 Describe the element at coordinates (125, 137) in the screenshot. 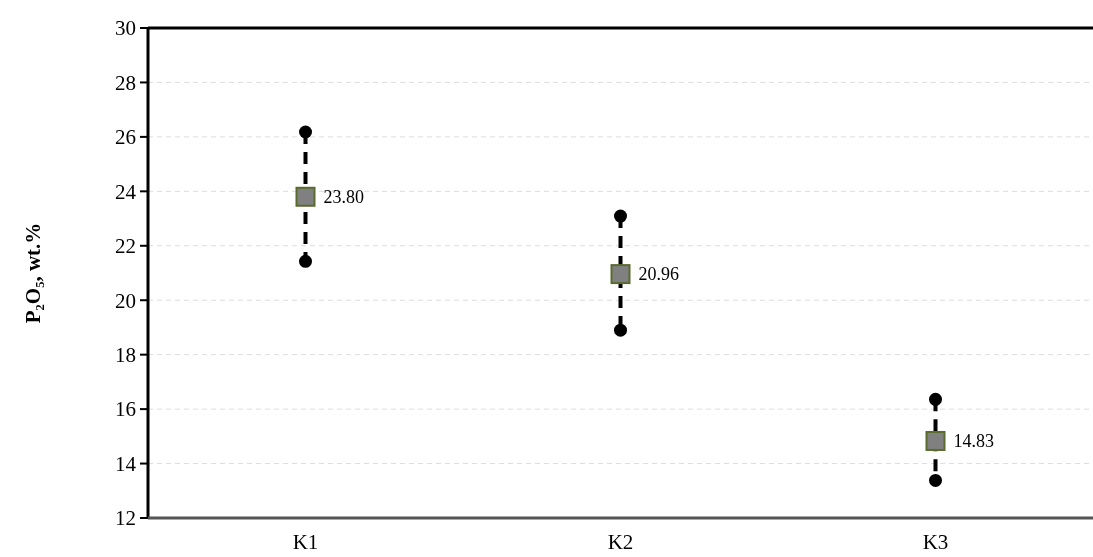

I see `y-tick-label: 26` at that location.